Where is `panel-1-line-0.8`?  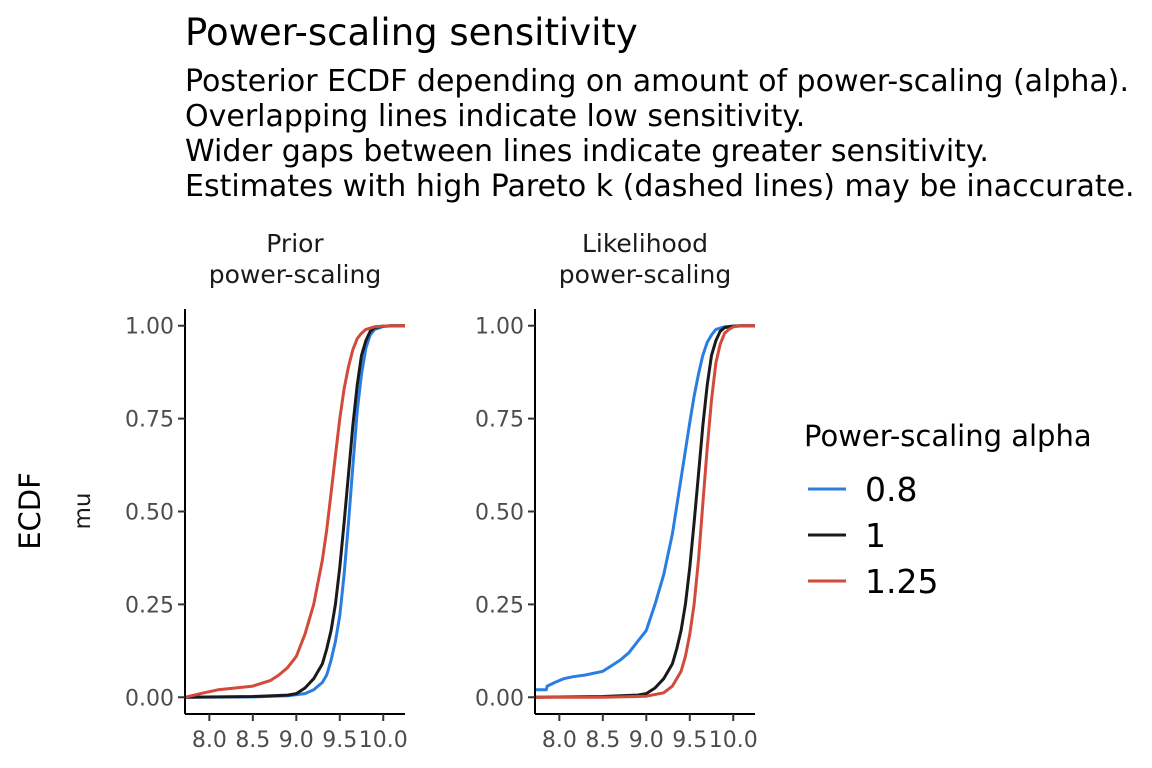
panel-1-line-0.8 is located at coordinates (295, 511).